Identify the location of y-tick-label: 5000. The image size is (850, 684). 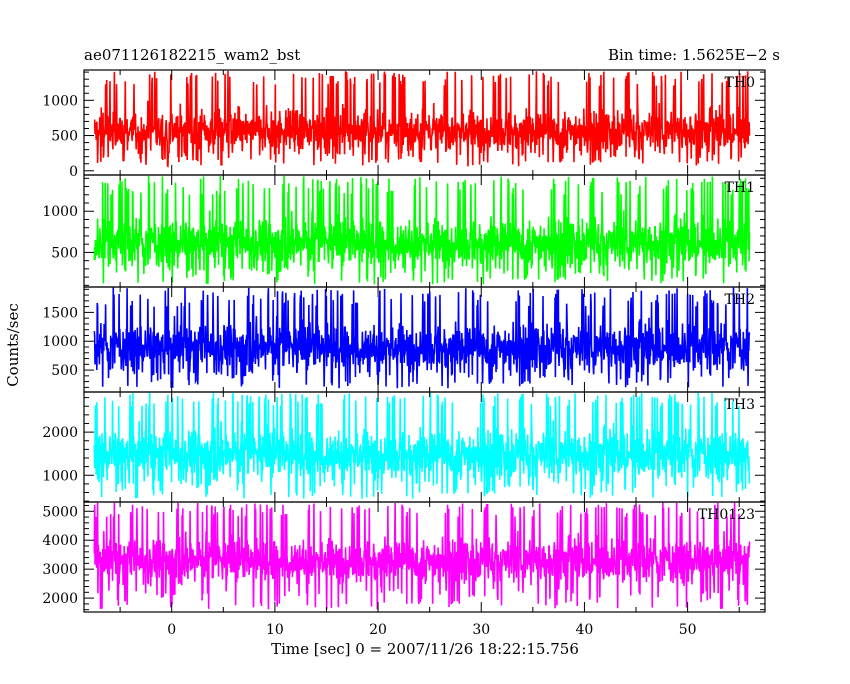
(60, 512).